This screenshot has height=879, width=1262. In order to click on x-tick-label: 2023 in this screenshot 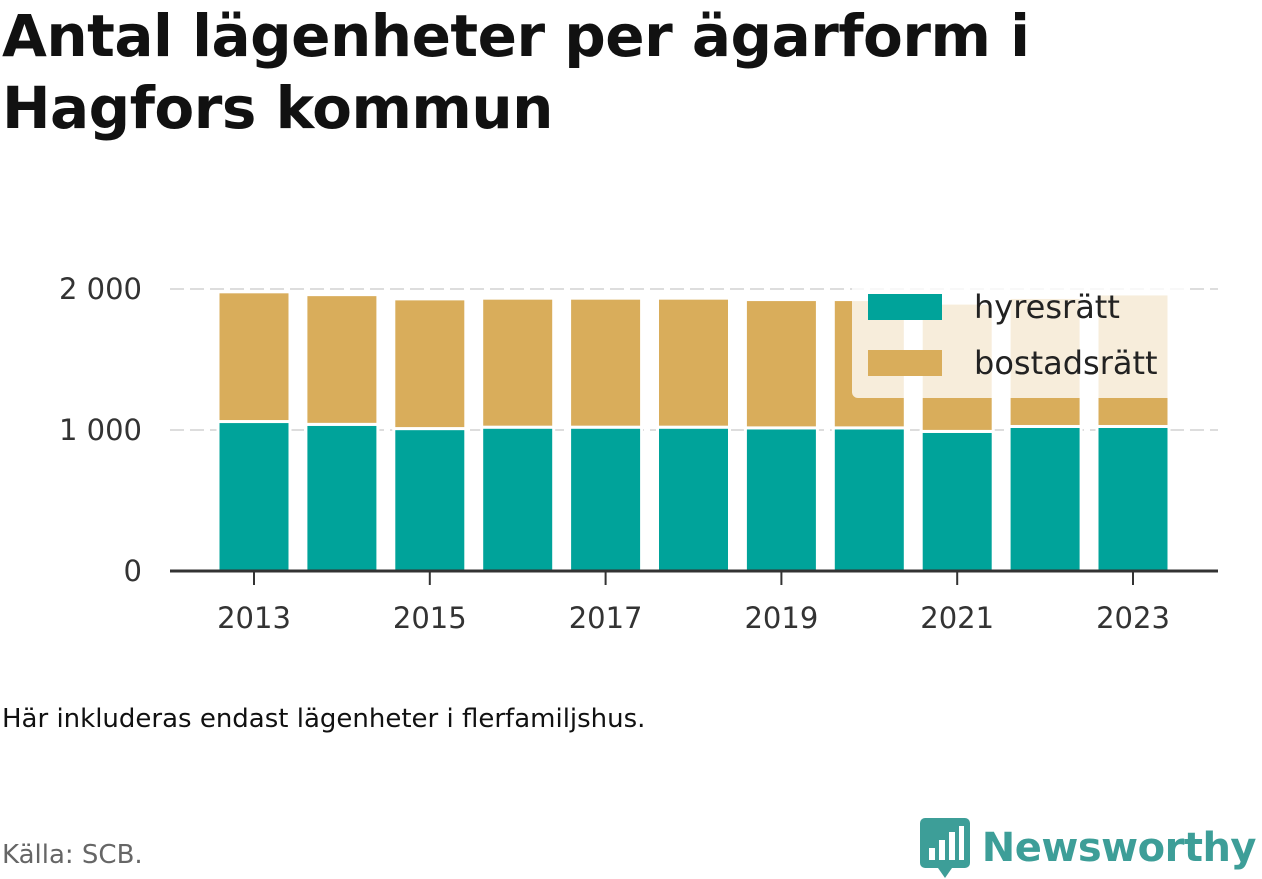, I will do `click(1133, 618)`.